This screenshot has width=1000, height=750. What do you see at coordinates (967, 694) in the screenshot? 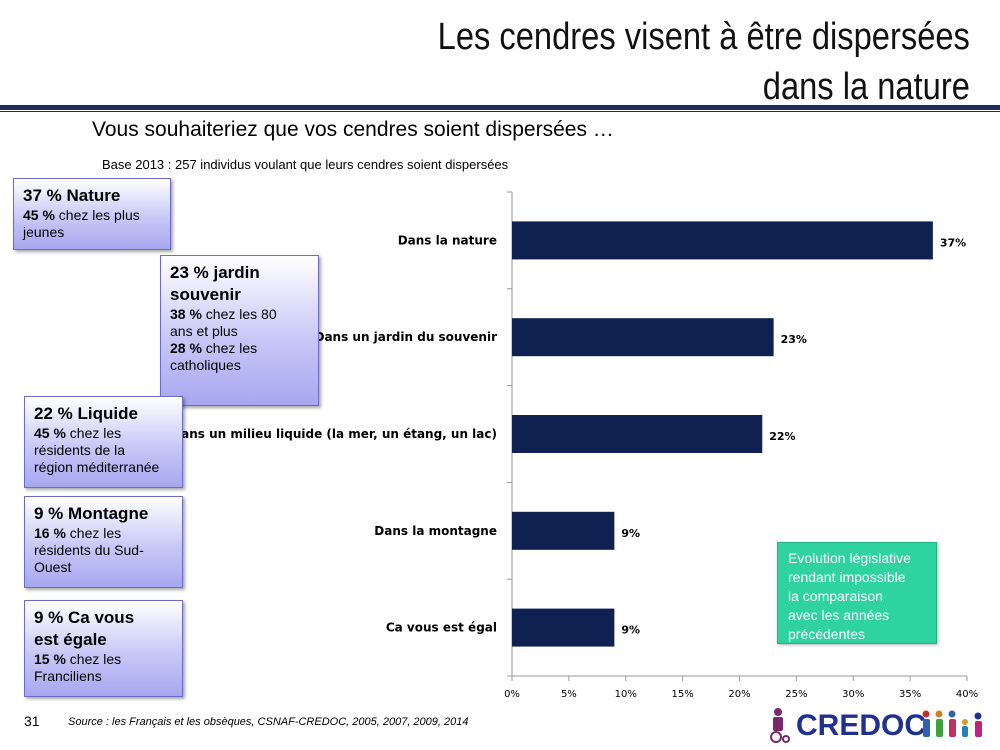
I see `x-tick-label: 40%` at bounding box center [967, 694].